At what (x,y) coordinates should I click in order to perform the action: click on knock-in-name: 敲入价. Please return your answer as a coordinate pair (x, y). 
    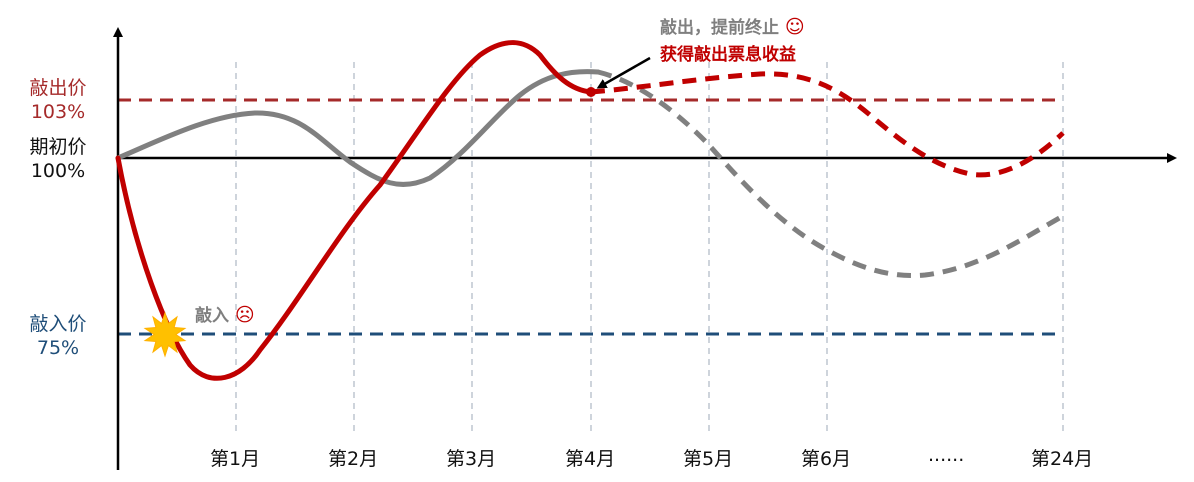
    Looking at the image, I should click on (58, 324).